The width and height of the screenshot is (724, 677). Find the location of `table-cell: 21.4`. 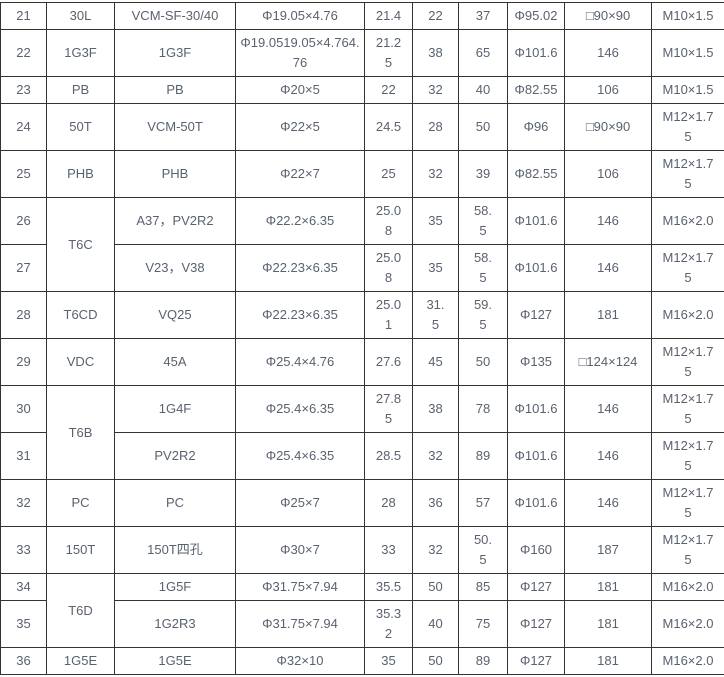

table-cell: 21.4 is located at coordinates (389, 16).